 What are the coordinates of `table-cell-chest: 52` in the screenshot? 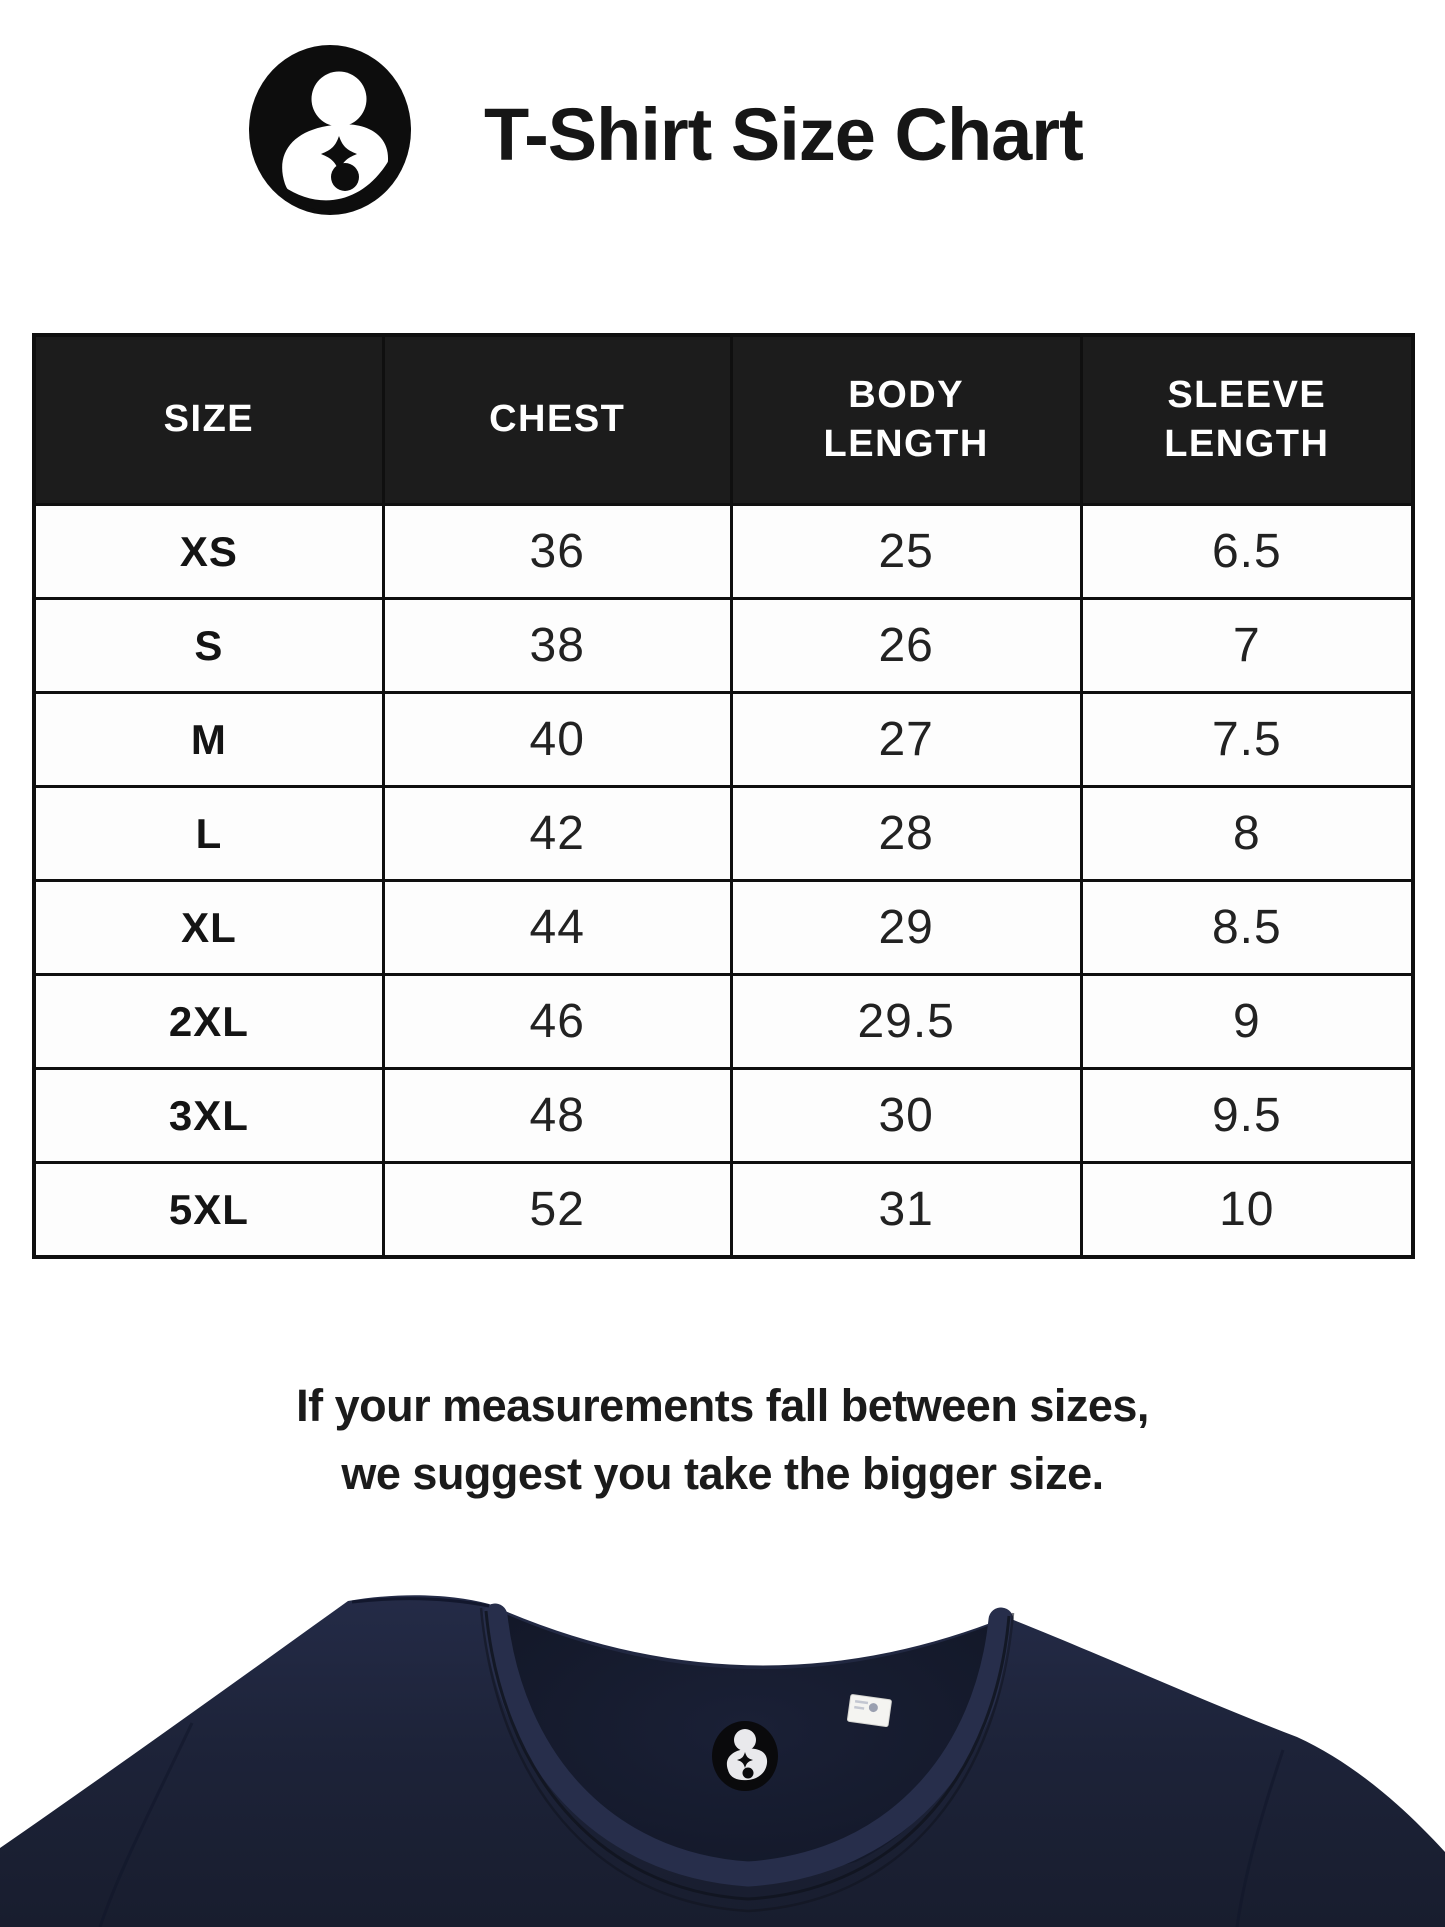 It's located at (555, 1208).